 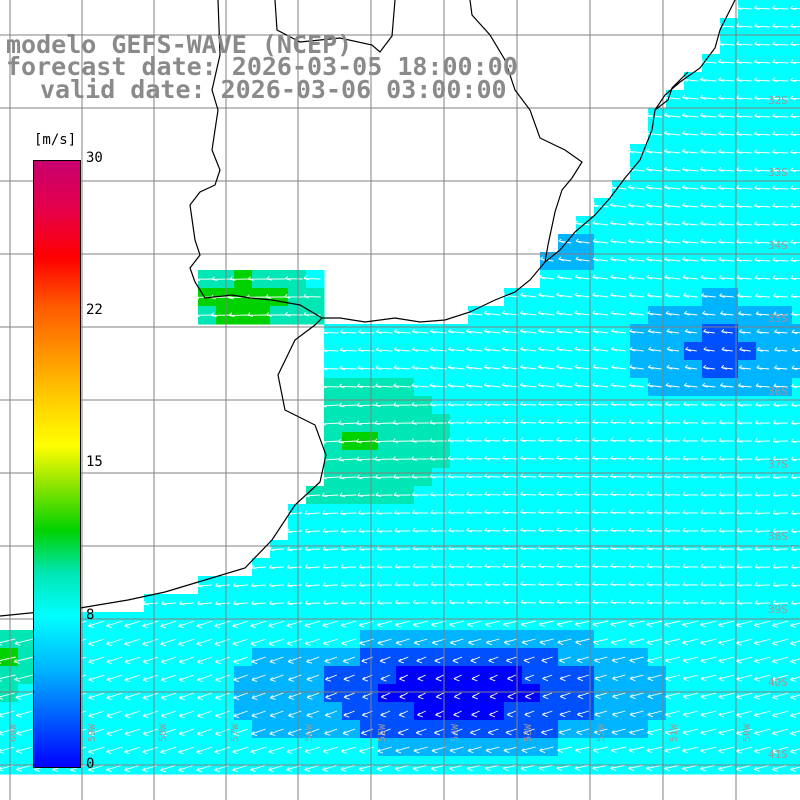 I want to click on lat-label-39s: 39S, so click(x=778, y=609).